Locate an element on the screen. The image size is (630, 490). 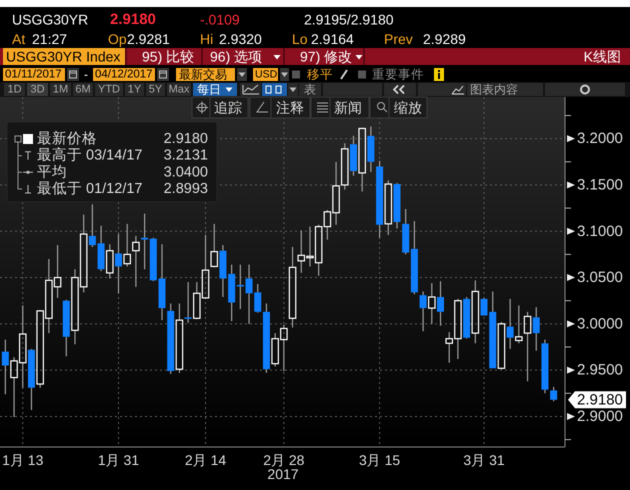
annotation: 3.2131 is located at coordinates (186, 156).